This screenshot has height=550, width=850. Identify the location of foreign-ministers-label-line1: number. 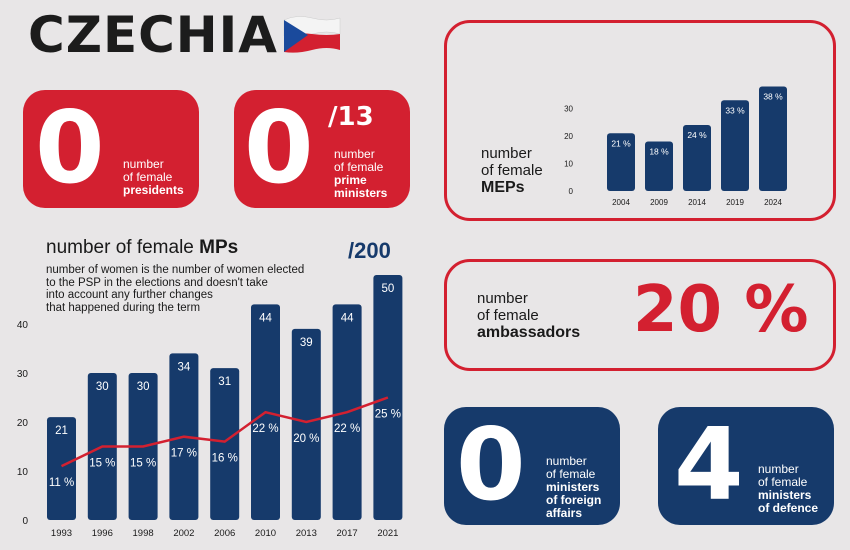
(566, 461).